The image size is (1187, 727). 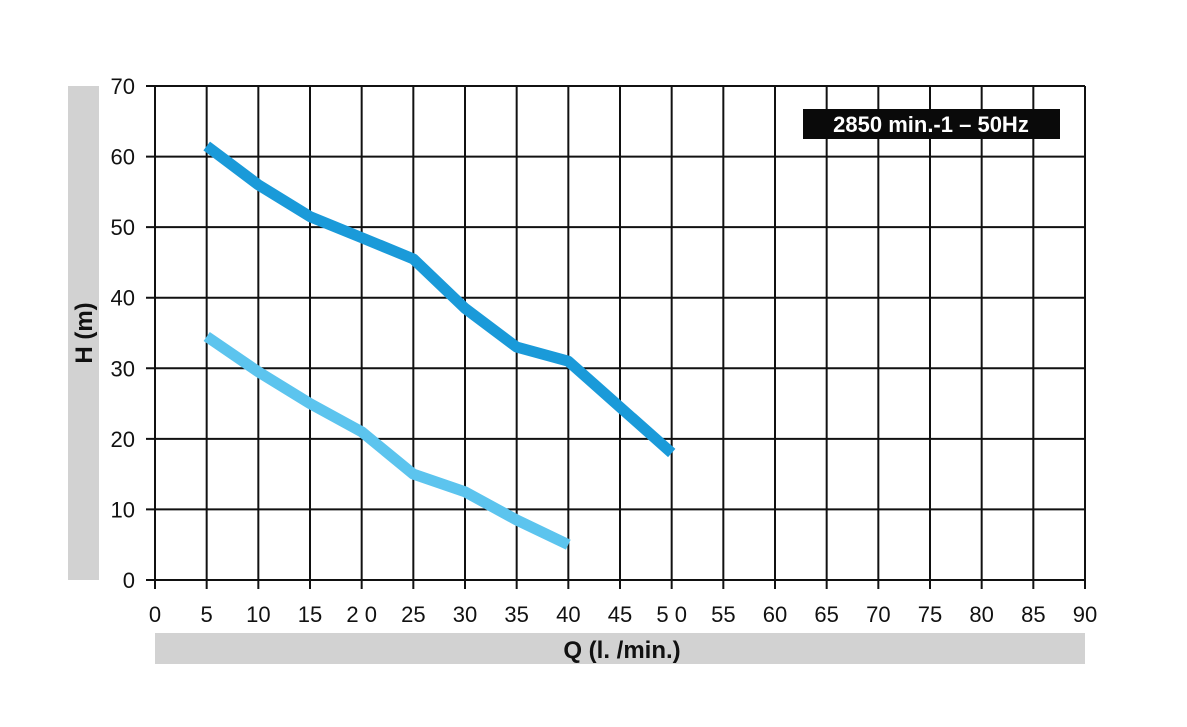 I want to click on y-axis-title: H (m), so click(x=84, y=332).